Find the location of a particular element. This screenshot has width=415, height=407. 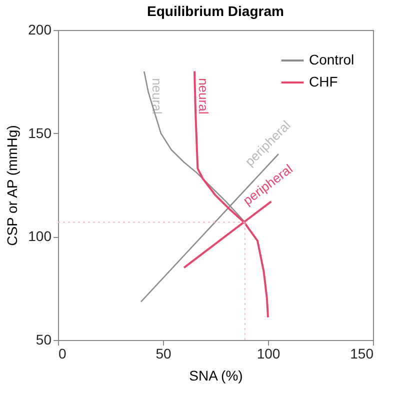

x-tick-label: 100 is located at coordinates (268, 354).